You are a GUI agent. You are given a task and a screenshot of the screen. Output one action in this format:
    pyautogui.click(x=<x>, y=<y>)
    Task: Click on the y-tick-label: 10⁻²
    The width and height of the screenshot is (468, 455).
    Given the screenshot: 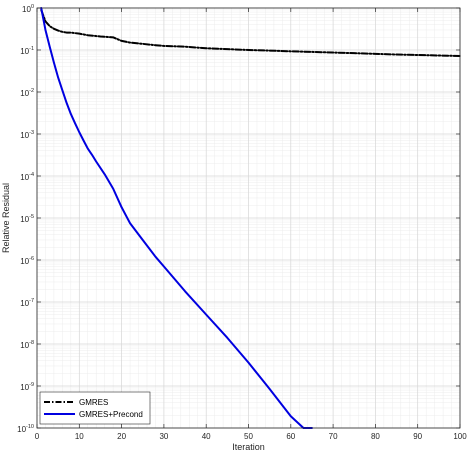 What is the action you would take?
    pyautogui.click(x=27, y=93)
    